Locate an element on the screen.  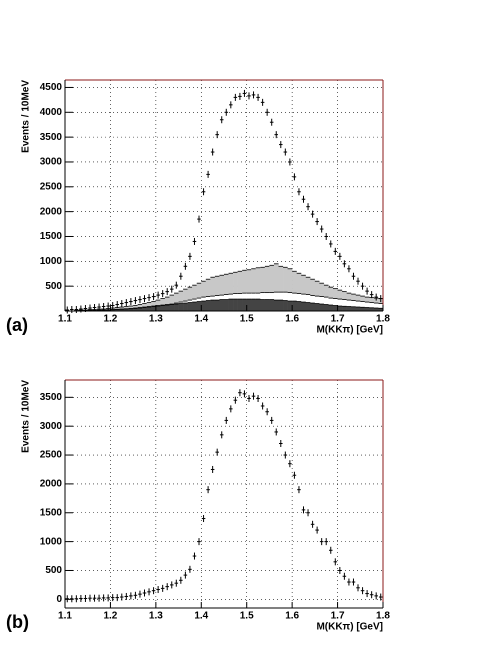
y-tick-label: 4000 is located at coordinates (51, 112).